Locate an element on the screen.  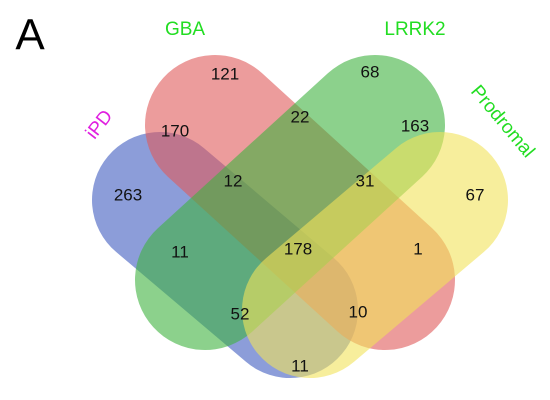
region-count: 263 is located at coordinates (128, 194).